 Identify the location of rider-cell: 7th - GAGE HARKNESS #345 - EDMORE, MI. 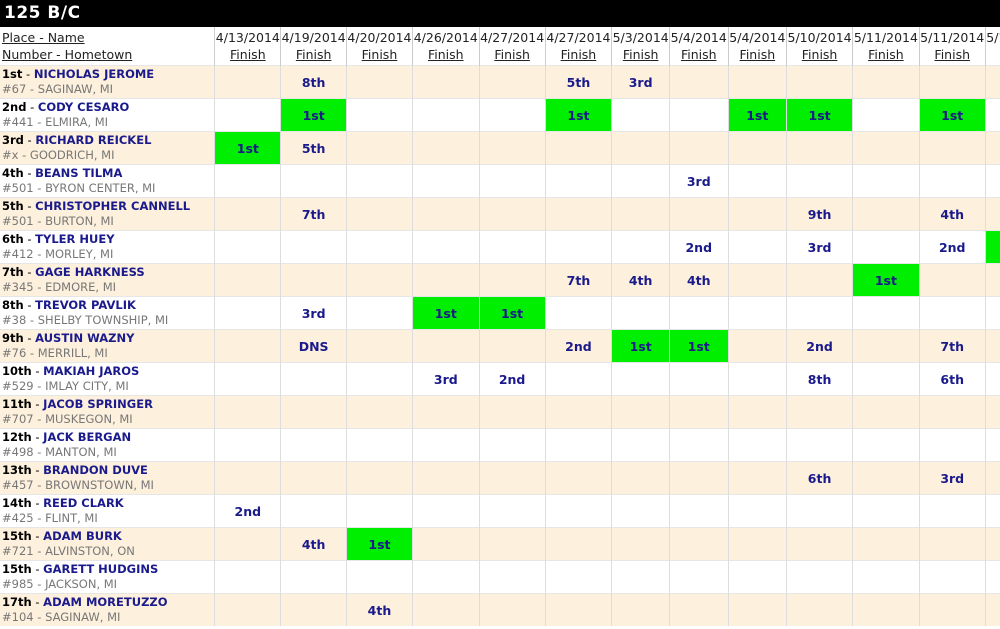
(107, 280).